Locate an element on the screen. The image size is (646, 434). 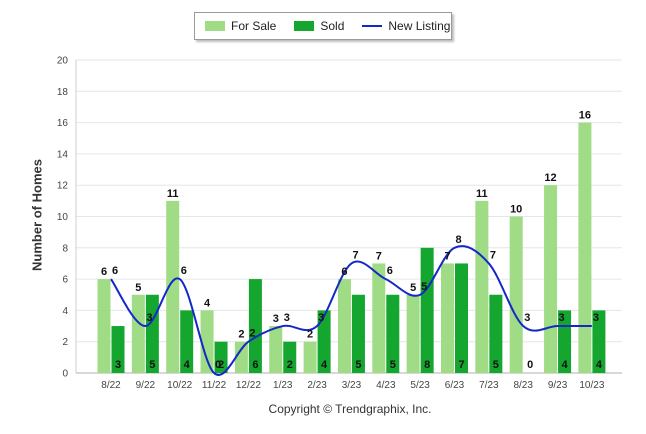
y-tick-label: 4 is located at coordinates (65, 311).